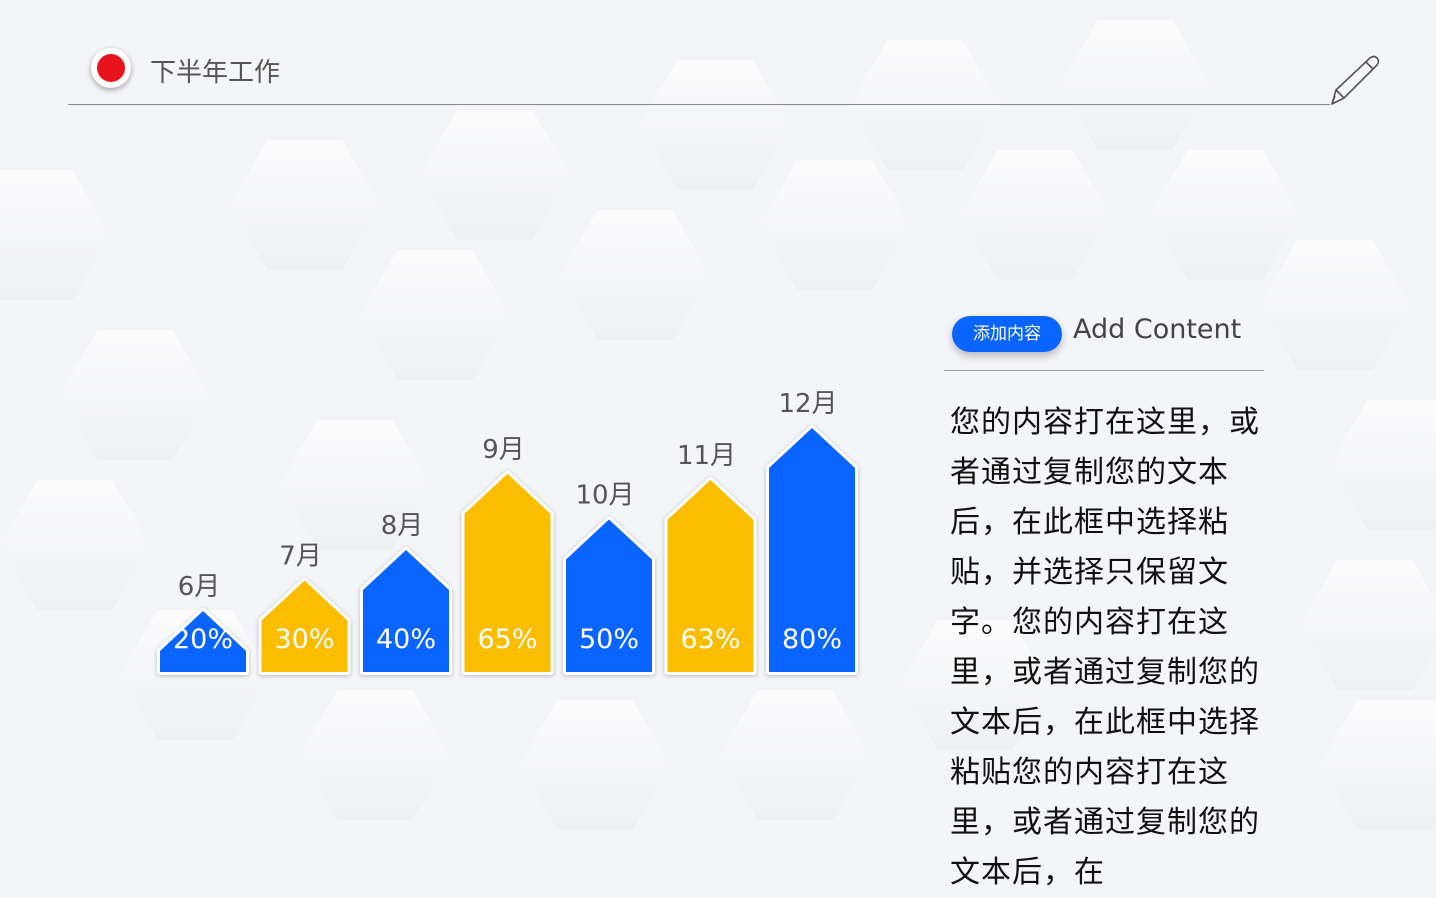  I want to click on value-label: 20%, so click(203, 639).